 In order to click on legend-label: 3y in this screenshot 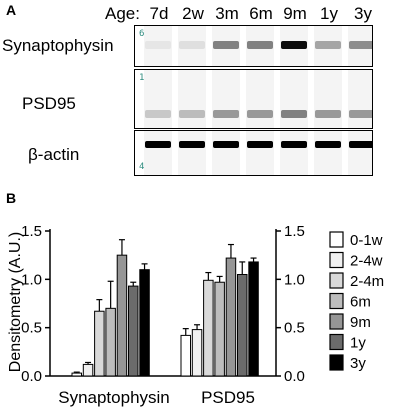, I will do `click(358, 363)`.